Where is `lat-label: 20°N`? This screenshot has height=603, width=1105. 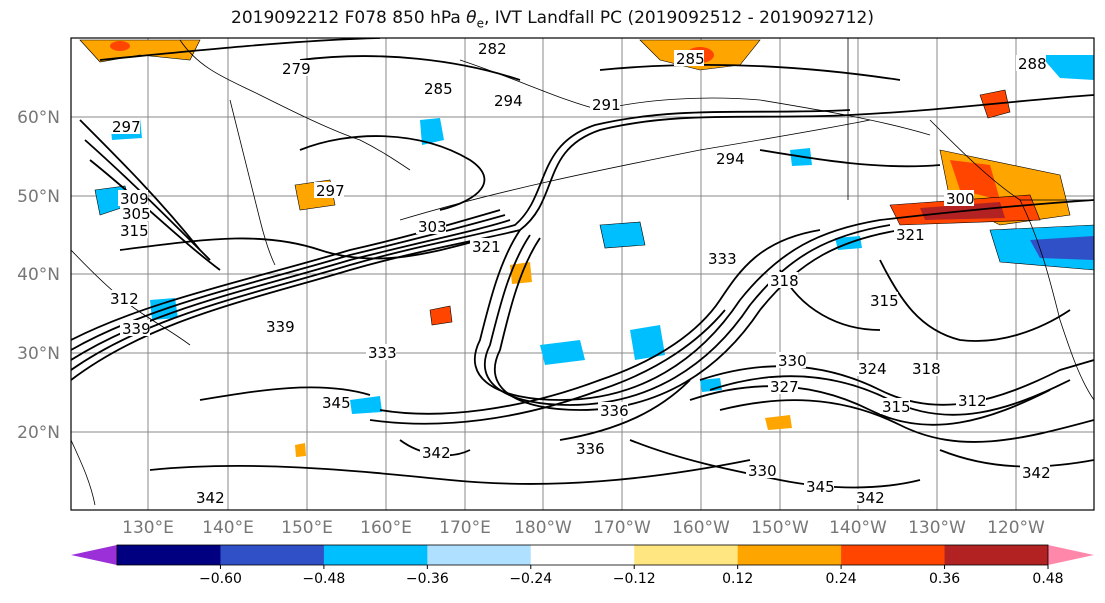
lat-label: 20°N is located at coordinates (38, 433).